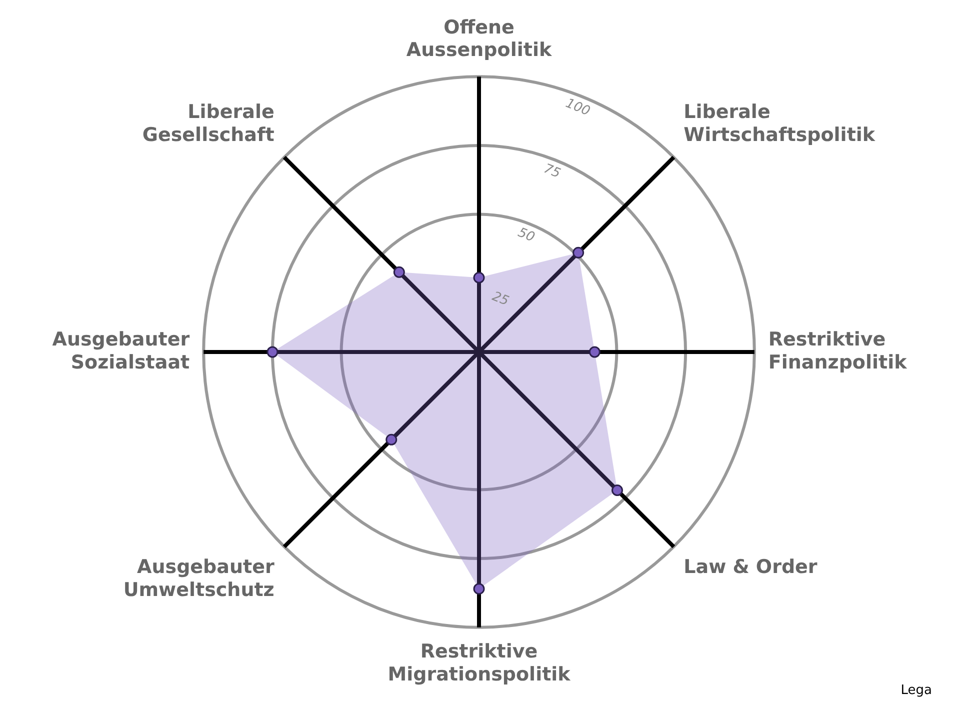 The image size is (960, 720). Describe the element at coordinates (916, 690) in the screenshot. I see `text: Lega` at that location.